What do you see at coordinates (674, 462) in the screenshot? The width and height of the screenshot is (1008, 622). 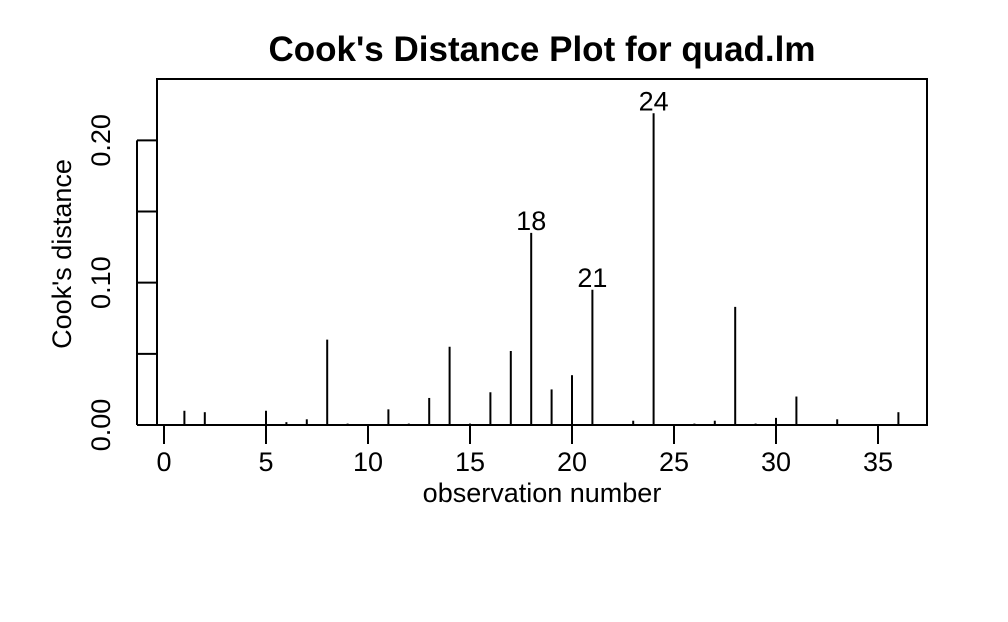 I see `x-tick-label: 25` at bounding box center [674, 462].